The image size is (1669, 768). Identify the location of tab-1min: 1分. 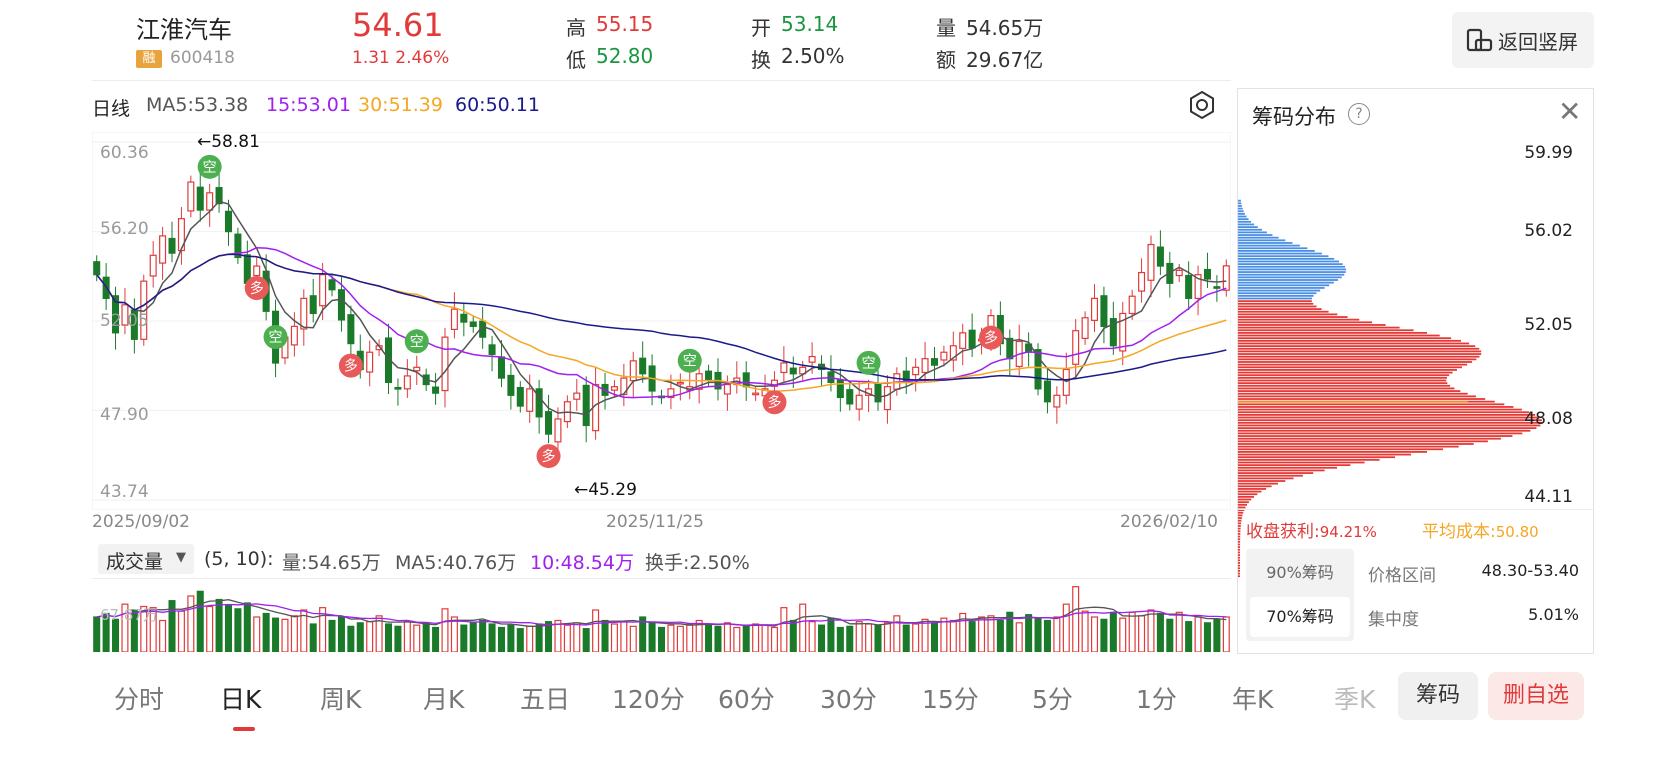
(1156, 699).